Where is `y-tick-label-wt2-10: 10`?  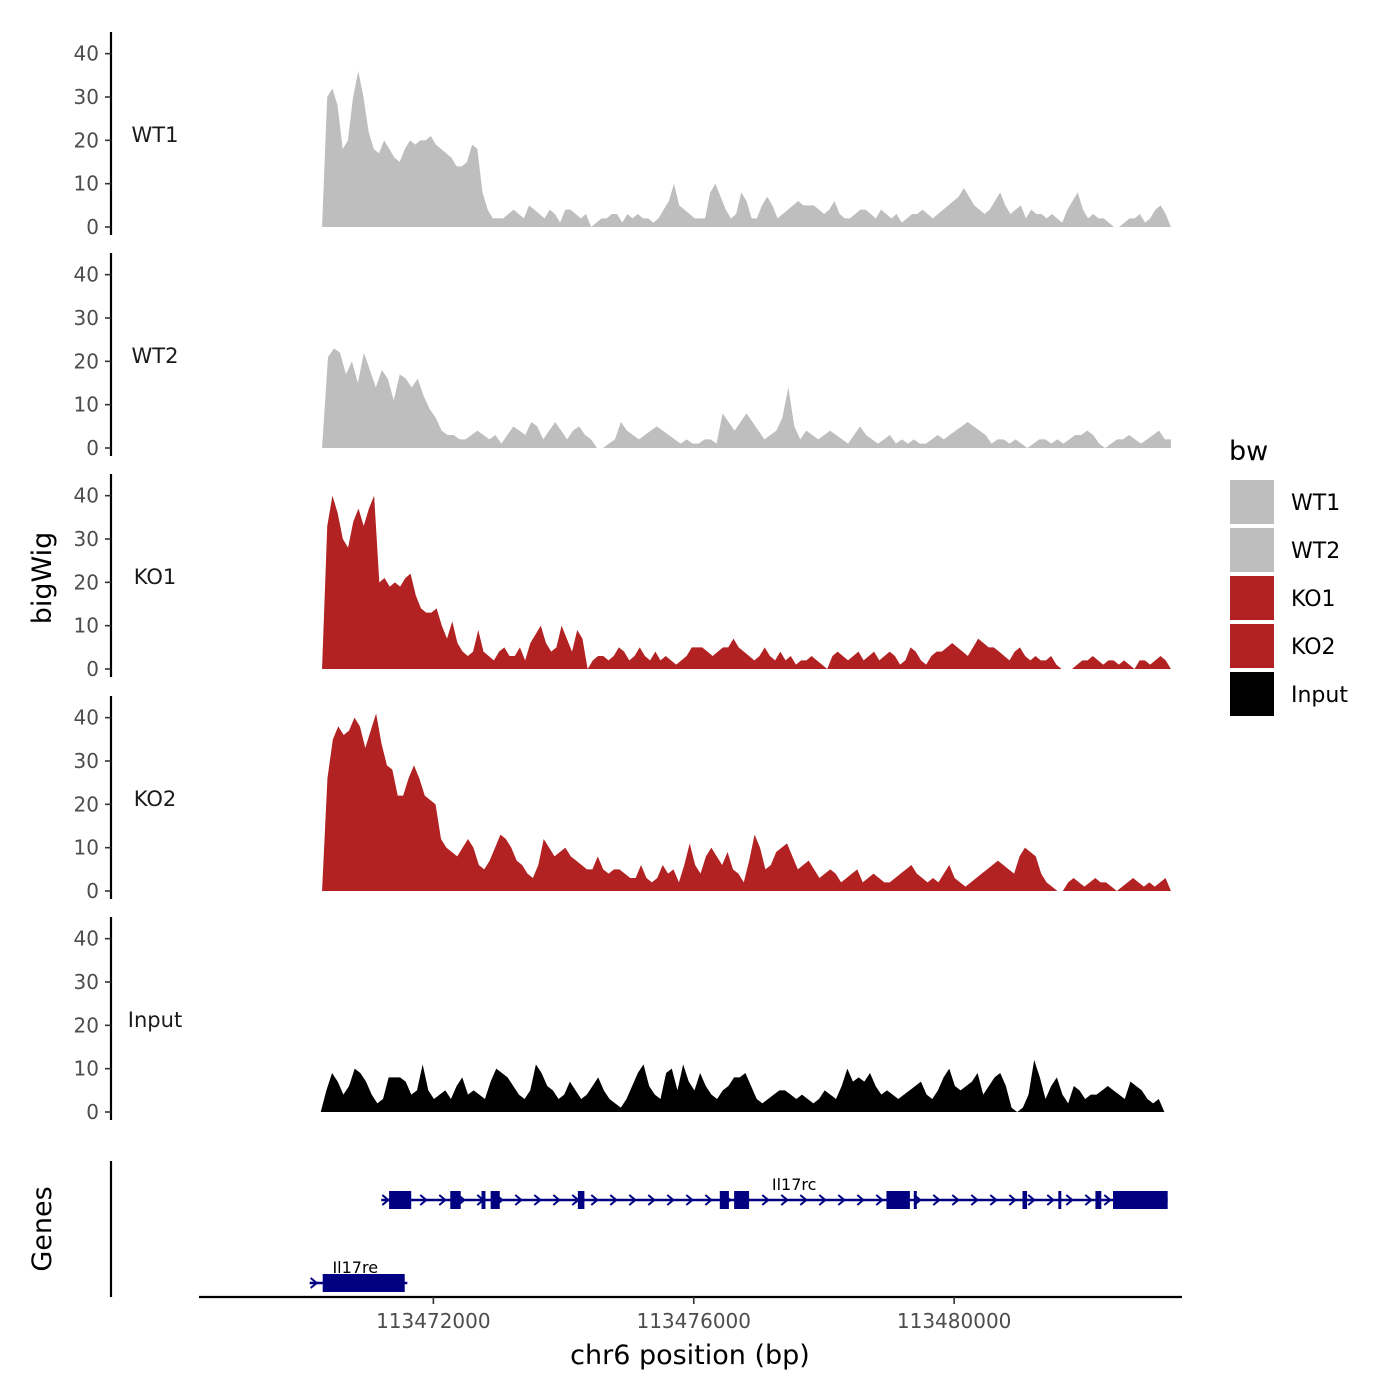 y-tick-label-wt2-10: 10 is located at coordinates (86, 405).